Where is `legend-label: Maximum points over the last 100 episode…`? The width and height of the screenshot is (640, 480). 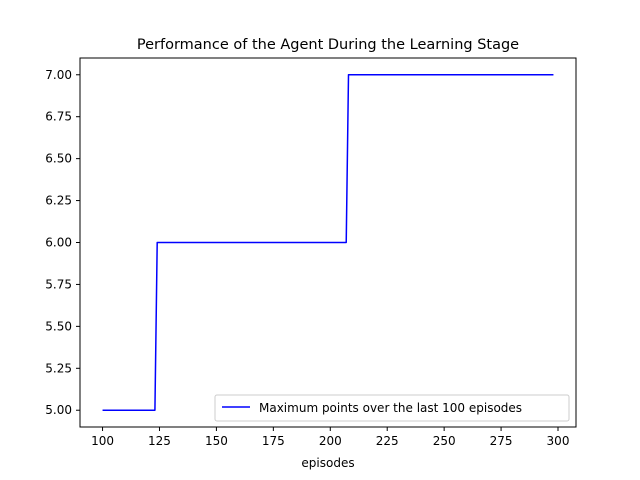 legend-label: Maximum points over the last 100 episode… is located at coordinates (390, 408).